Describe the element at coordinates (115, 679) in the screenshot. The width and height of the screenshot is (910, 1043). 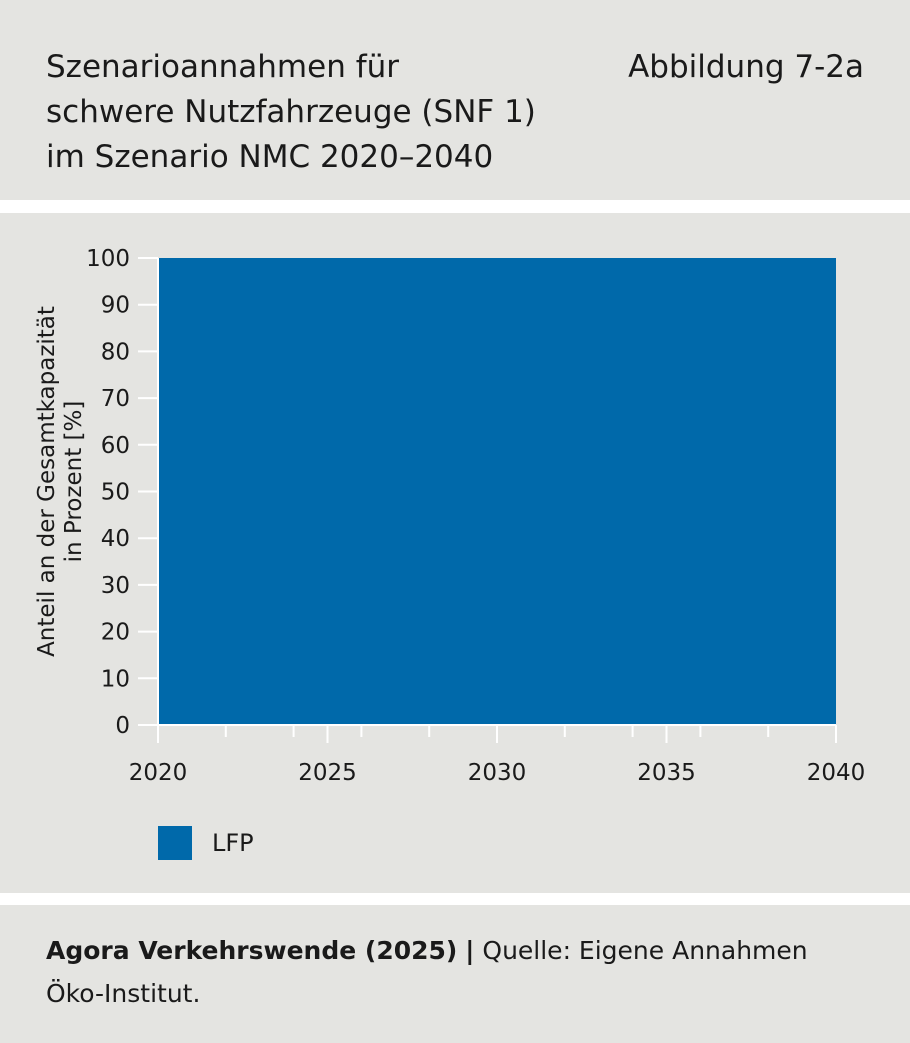
I see `y-tick-label-10: 10` at that location.